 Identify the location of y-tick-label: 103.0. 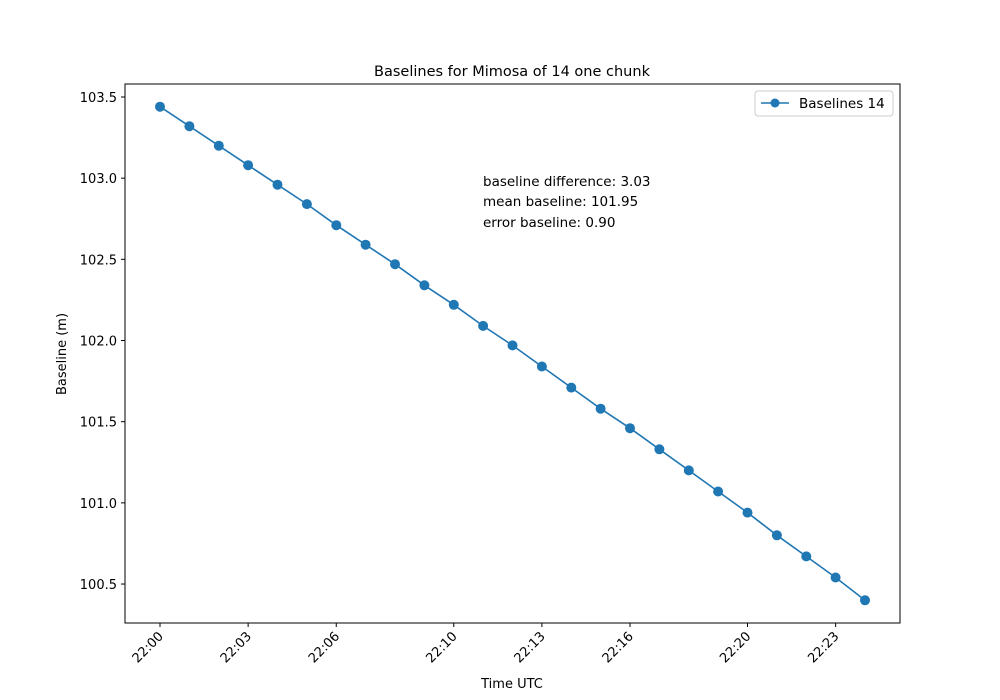
(98, 179).